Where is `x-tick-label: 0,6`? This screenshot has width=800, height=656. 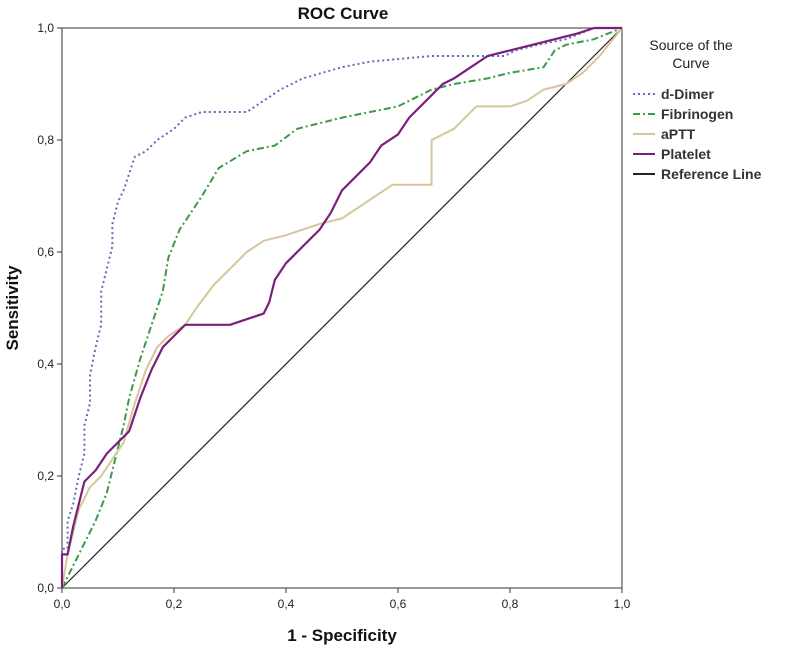 x-tick-label: 0,6 is located at coordinates (398, 604).